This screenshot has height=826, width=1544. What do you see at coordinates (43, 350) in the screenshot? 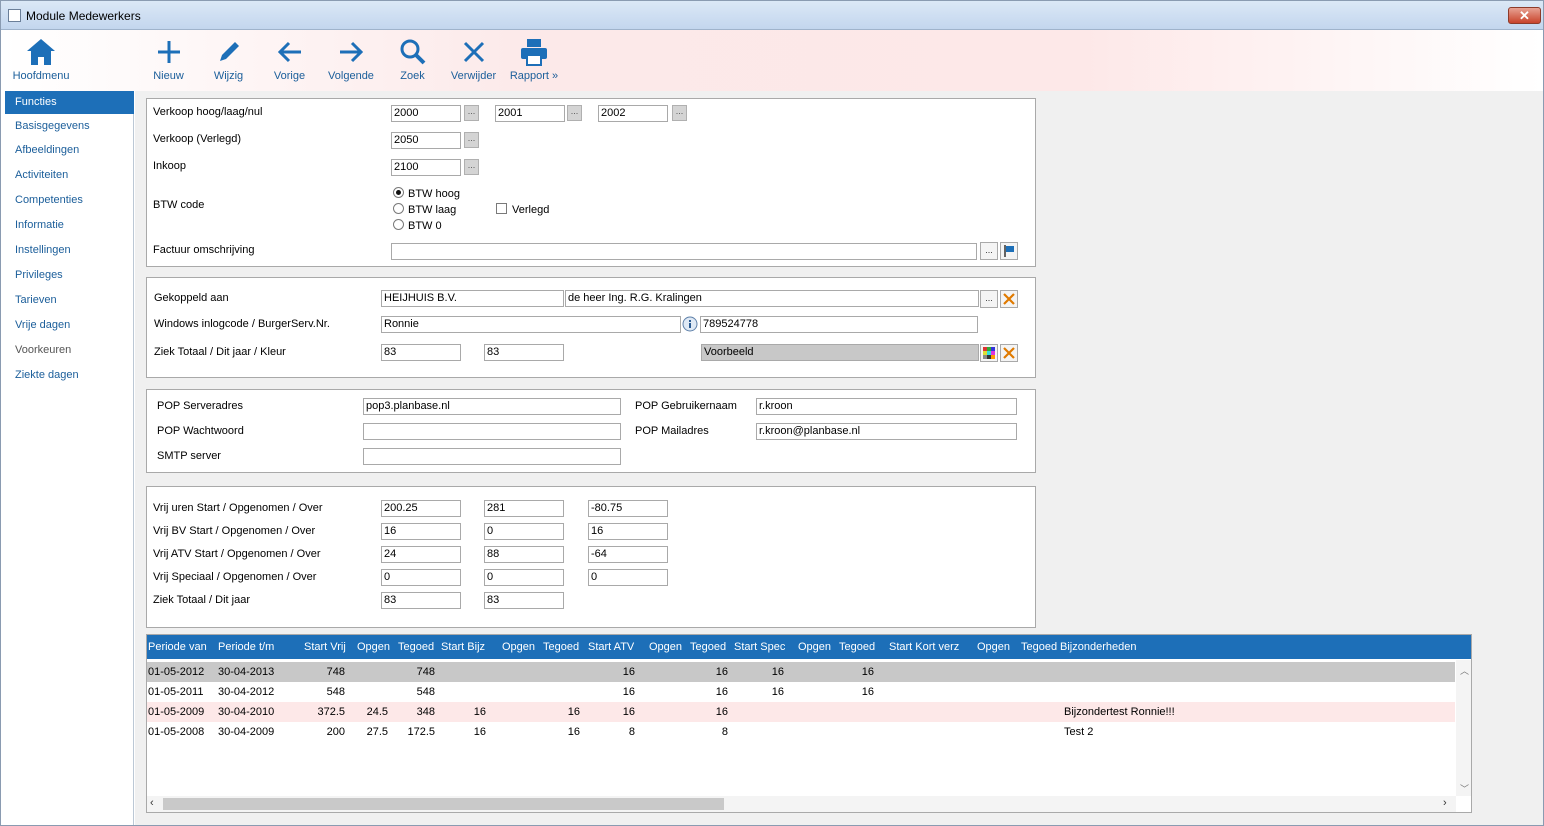
I see `sidebar-item-voorkeuren: Voorkeuren` at bounding box center [43, 350].